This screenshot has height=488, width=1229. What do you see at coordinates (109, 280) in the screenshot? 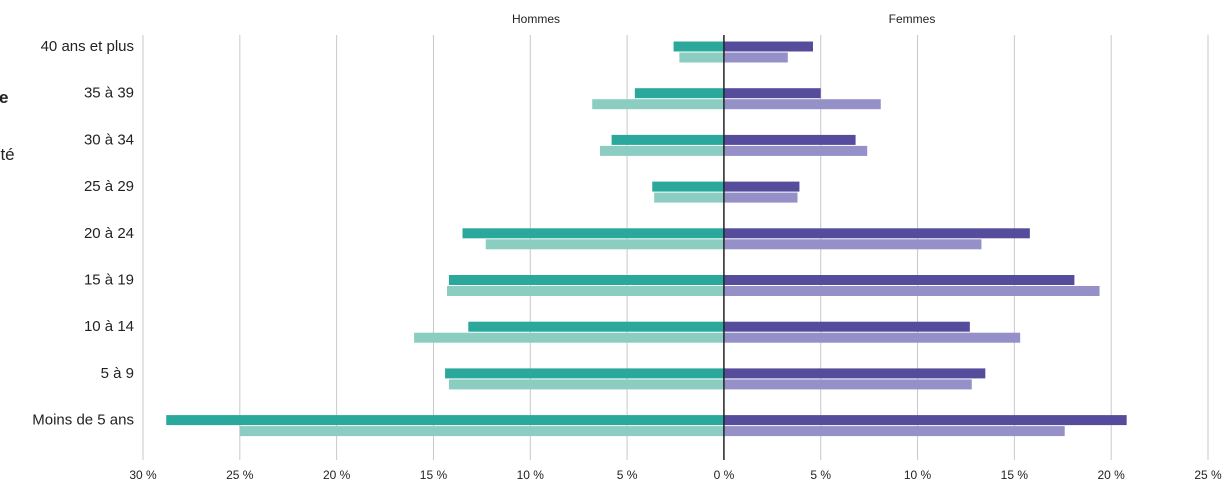
I see `category-label: 15 à 19` at bounding box center [109, 280].